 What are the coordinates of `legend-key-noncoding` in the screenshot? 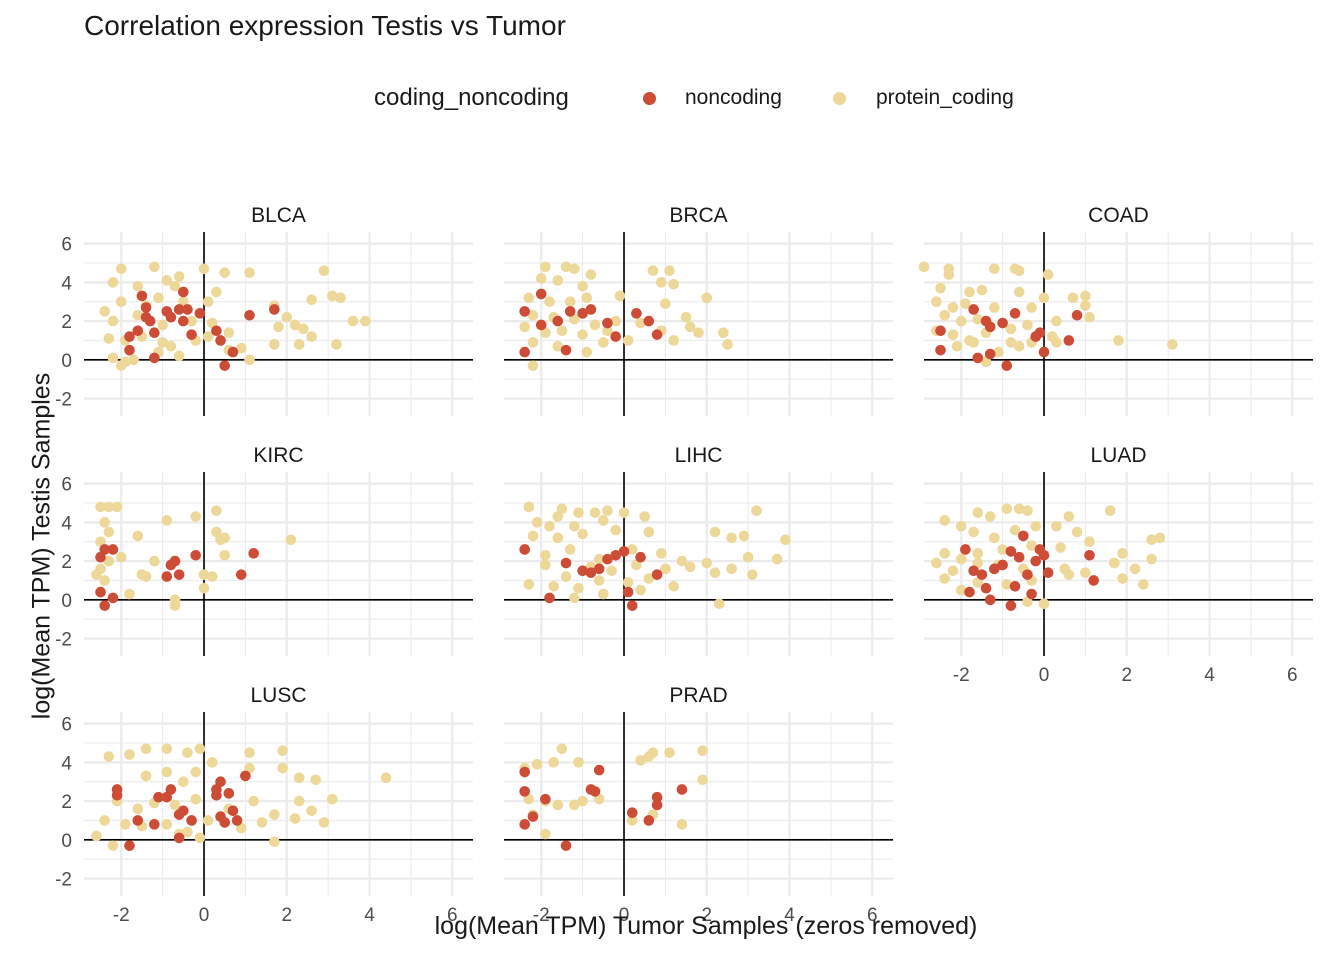 It's located at (649, 98).